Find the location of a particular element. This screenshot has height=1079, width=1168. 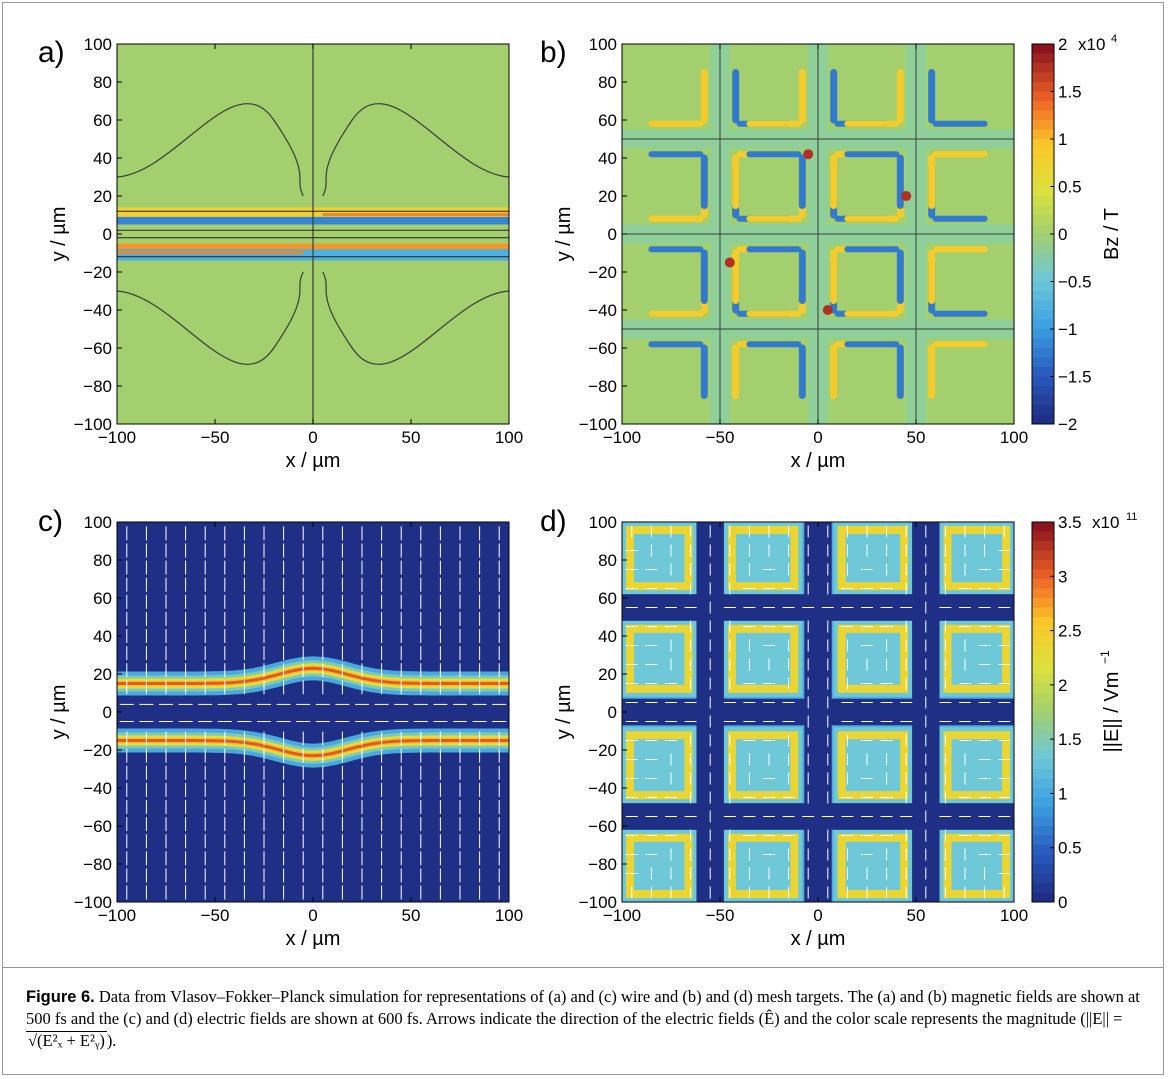

colorbar-b-tick-label: 0.5 is located at coordinates (1070, 187).